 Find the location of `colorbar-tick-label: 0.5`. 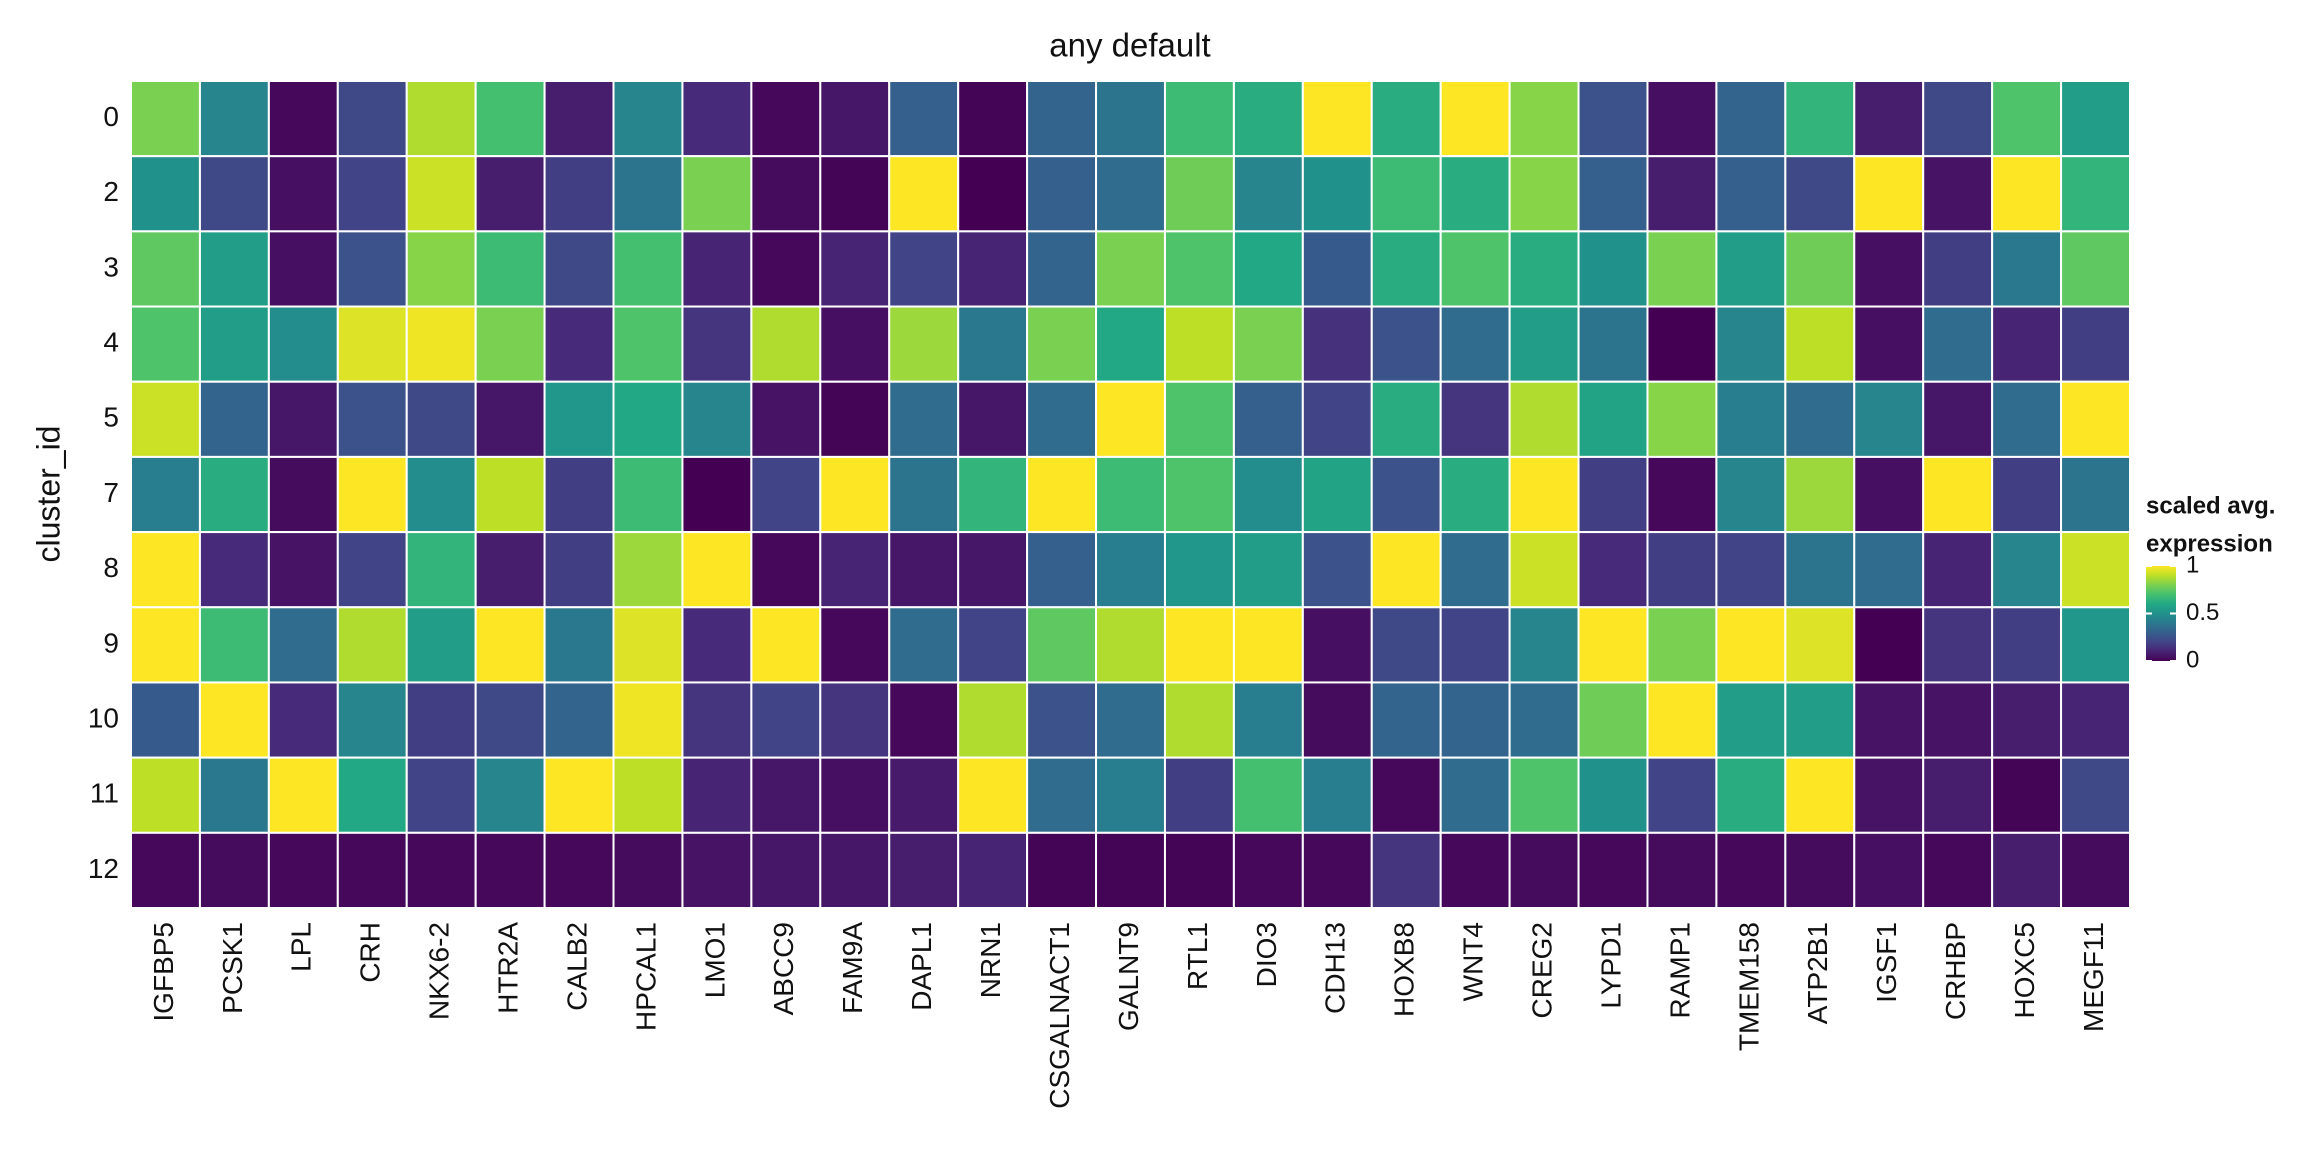

colorbar-tick-label: 0.5 is located at coordinates (2202, 612).